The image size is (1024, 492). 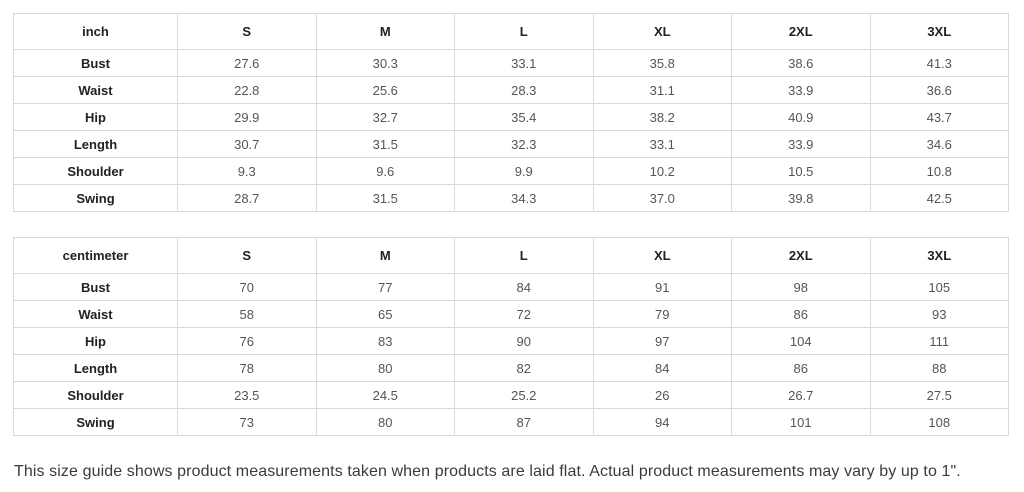 What do you see at coordinates (524, 117) in the screenshot?
I see `measurement-value-cell: 35.4` at bounding box center [524, 117].